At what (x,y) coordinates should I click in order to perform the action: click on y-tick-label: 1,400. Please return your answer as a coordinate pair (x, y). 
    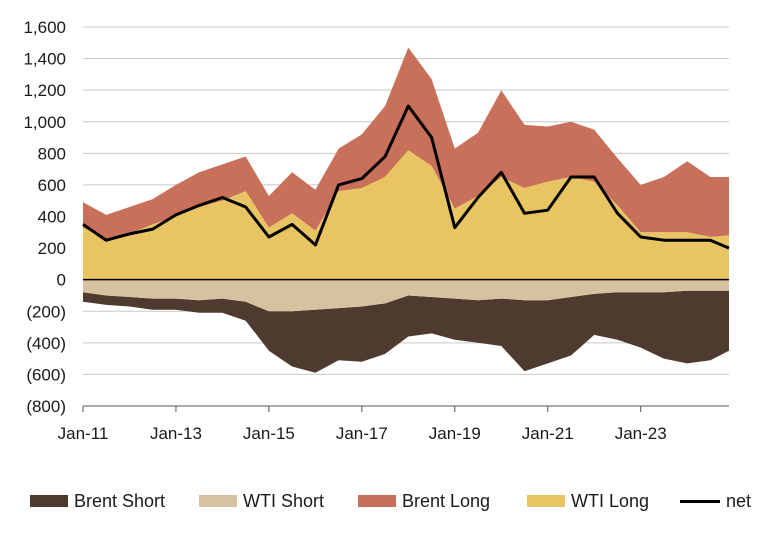
    Looking at the image, I should click on (44, 59).